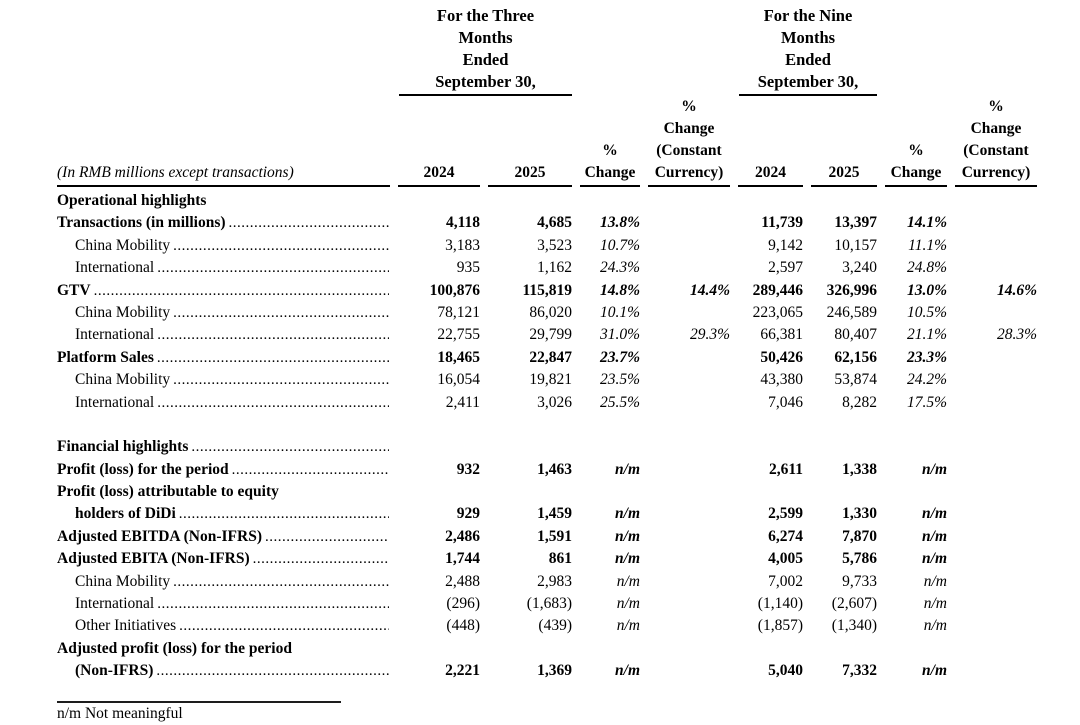 The width and height of the screenshot is (1080, 725). I want to click on cell-q3-pct-change: 13.8%, so click(619, 223).